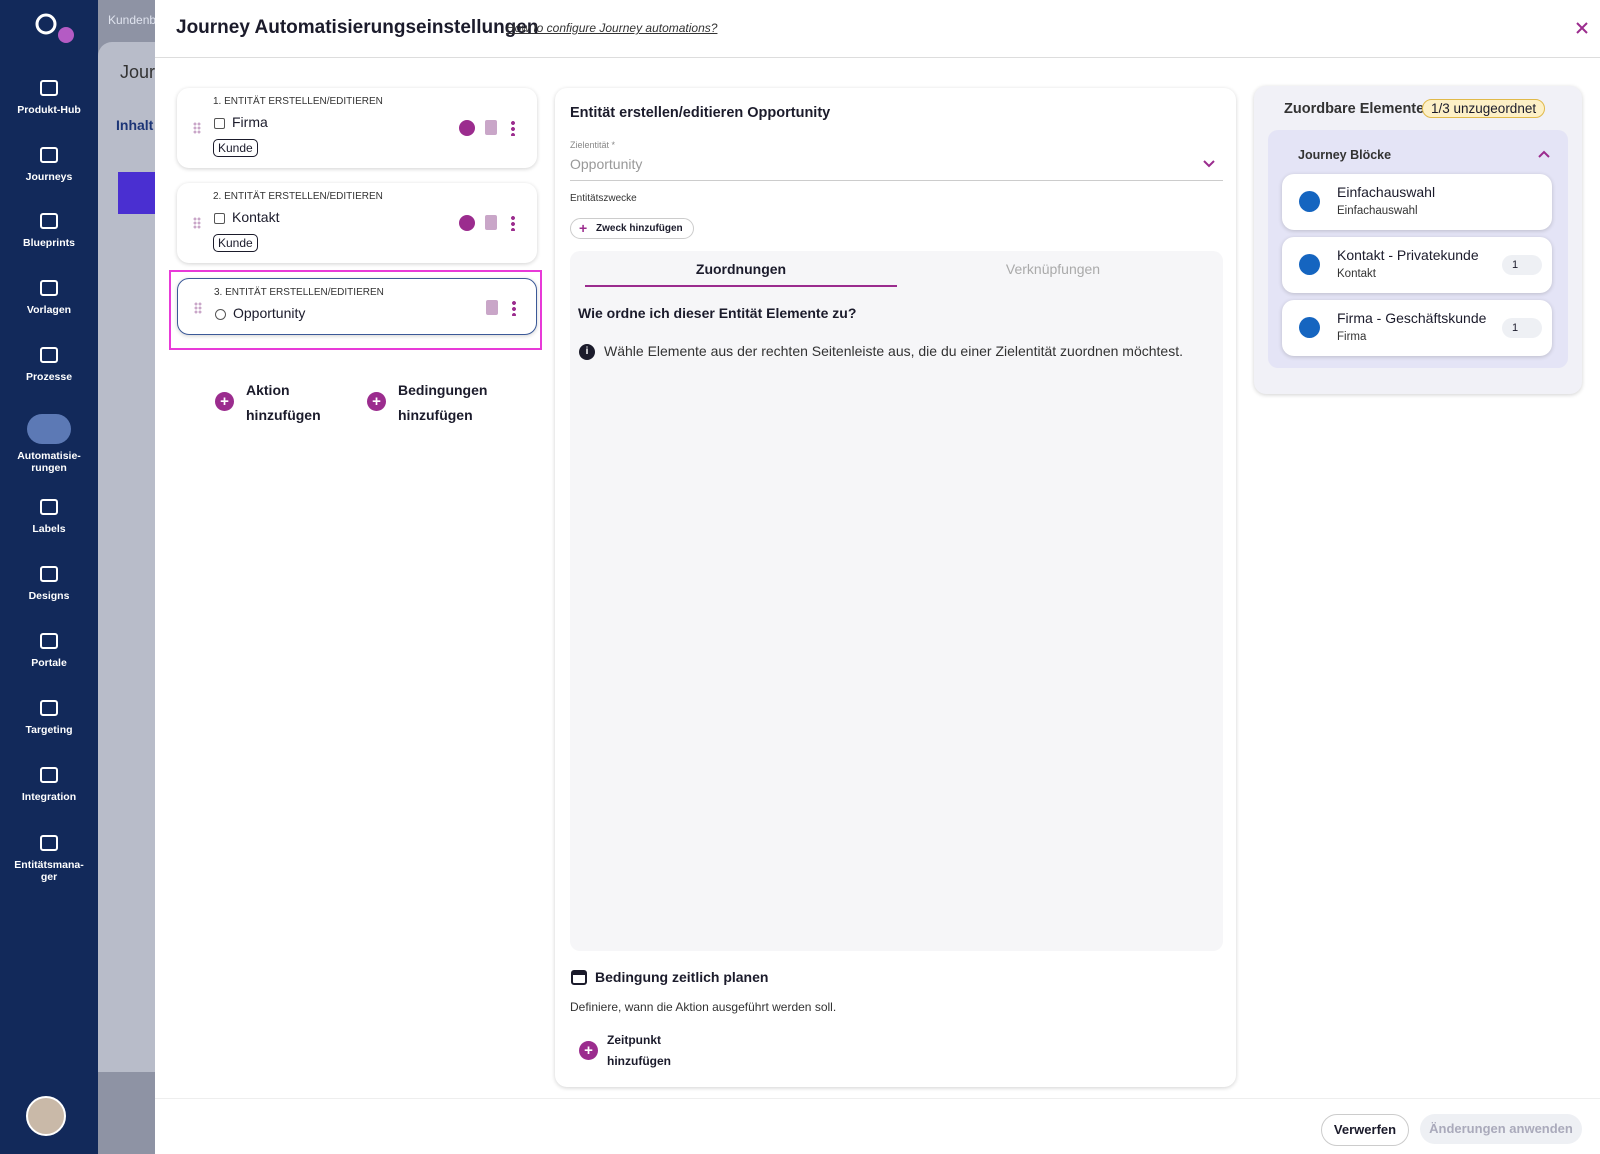 The image size is (1600, 1154). Describe the element at coordinates (49, 517) in the screenshot. I see `sidebar-item: Labels` at that location.